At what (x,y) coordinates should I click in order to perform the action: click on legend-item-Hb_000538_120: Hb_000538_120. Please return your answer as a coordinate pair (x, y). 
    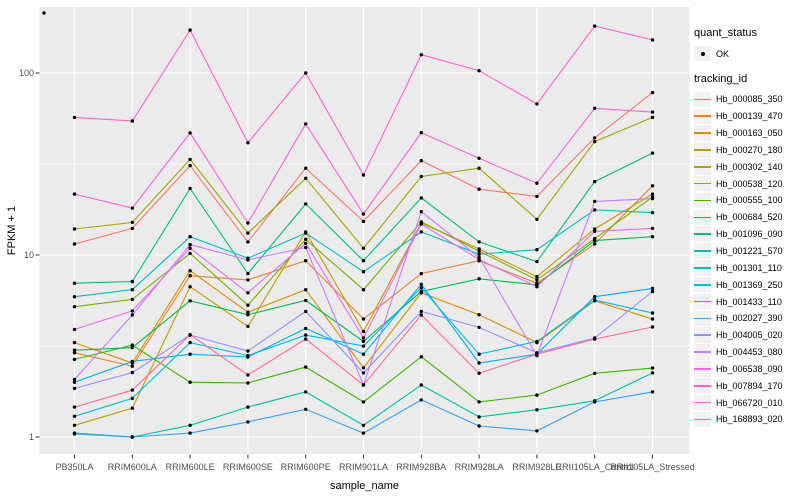
    Looking at the image, I should click on (746, 183).